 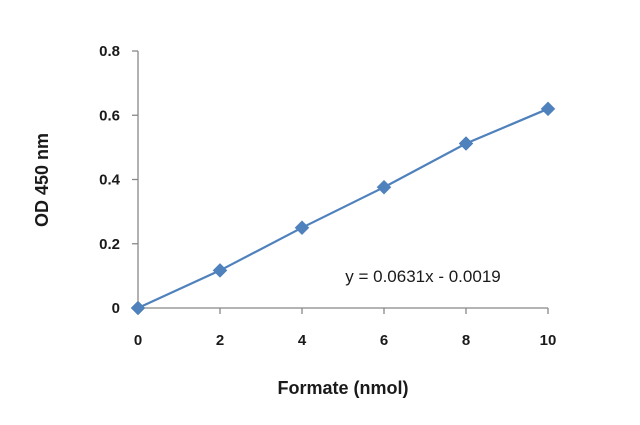 I want to click on x-tick-label: 0, so click(x=138, y=340).